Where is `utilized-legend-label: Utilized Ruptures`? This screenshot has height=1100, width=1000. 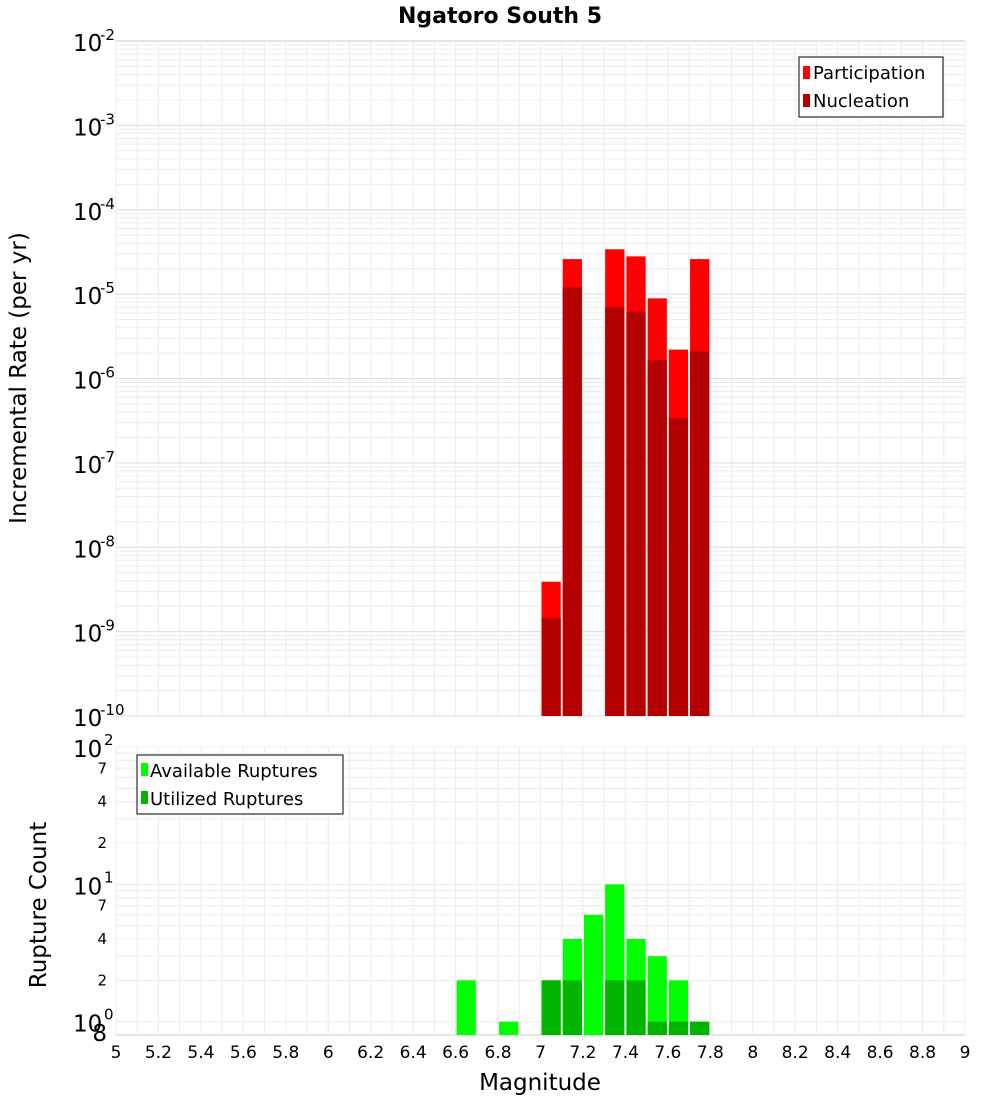
utilized-legend-label: Utilized Ruptures is located at coordinates (226, 799).